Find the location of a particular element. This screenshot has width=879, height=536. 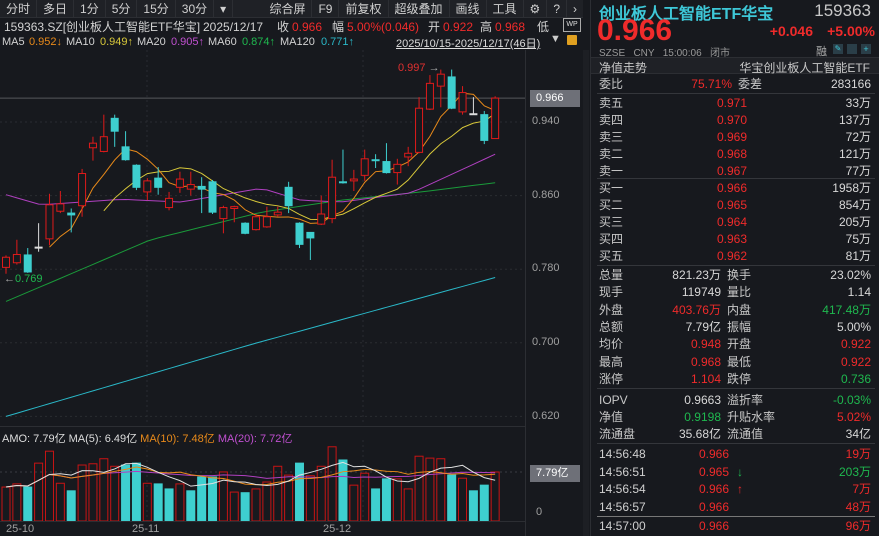

ask-row: 卖四 0.970 137万 is located at coordinates (735, 120).